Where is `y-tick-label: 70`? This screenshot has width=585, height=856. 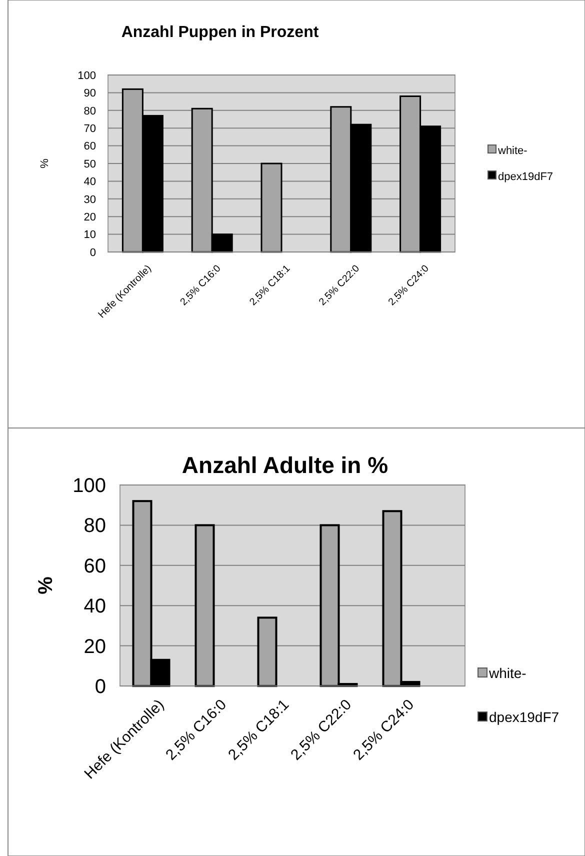 y-tick-label: 70 is located at coordinates (90, 128).